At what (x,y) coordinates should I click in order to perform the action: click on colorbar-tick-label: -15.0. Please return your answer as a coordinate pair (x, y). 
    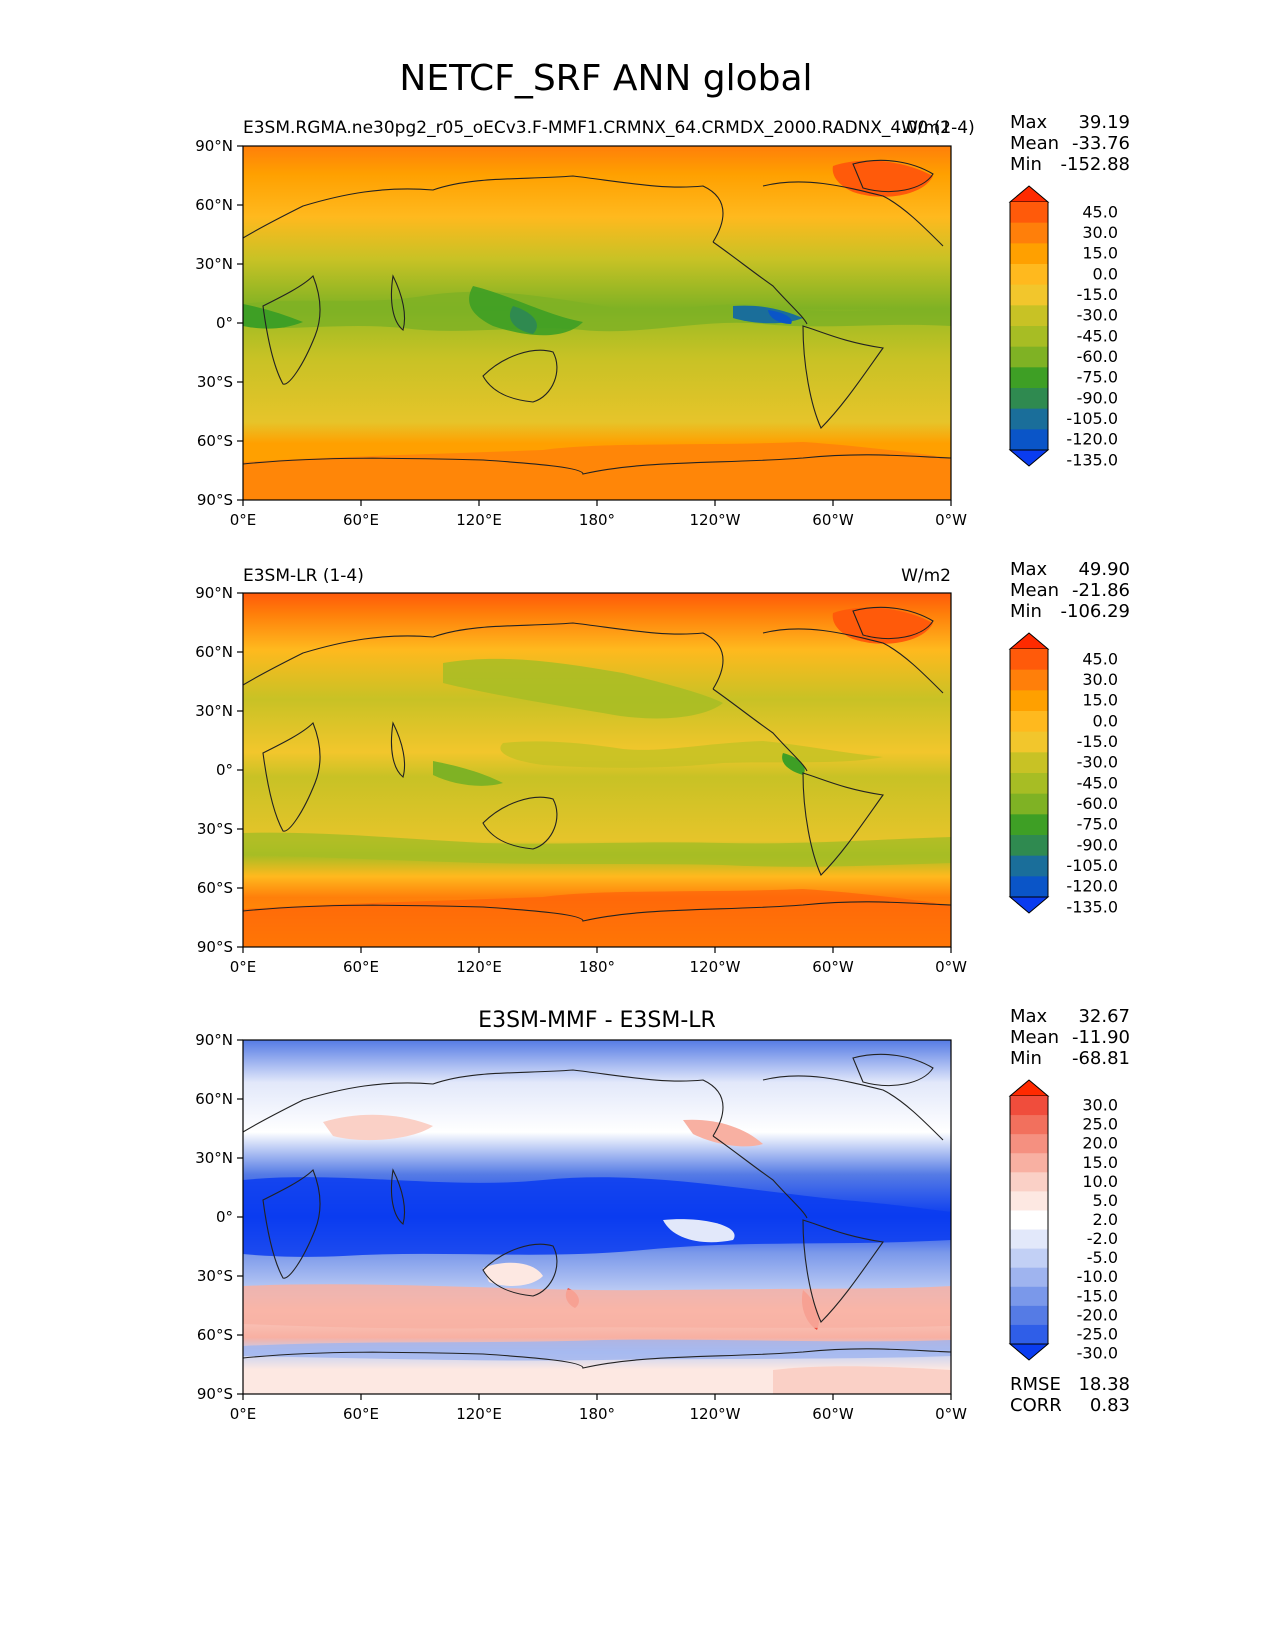
    Looking at the image, I should click on (1097, 741).